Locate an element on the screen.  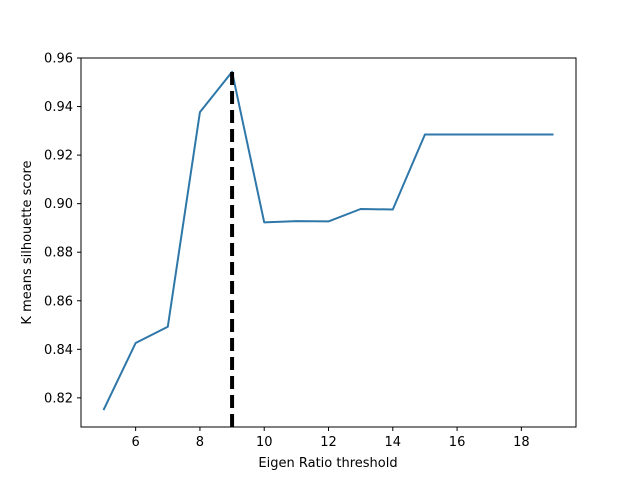
x-tick-label: 18 is located at coordinates (521, 442).